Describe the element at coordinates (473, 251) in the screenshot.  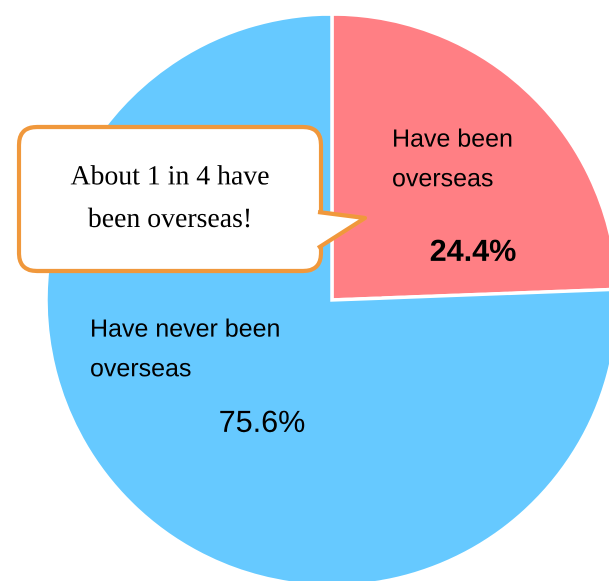
I see `data-label: 24.4%` at that location.